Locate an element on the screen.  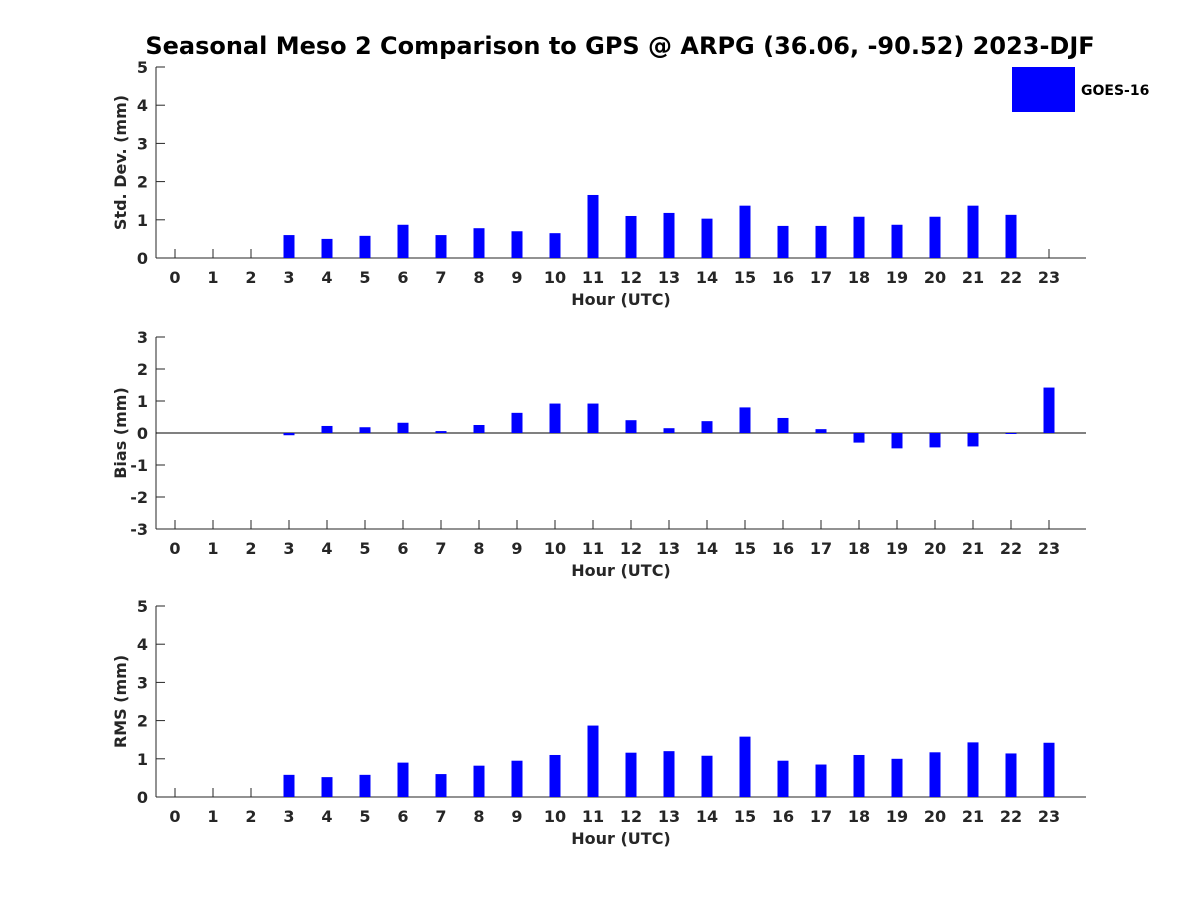
legend-swatch is located at coordinates (1043, 89).